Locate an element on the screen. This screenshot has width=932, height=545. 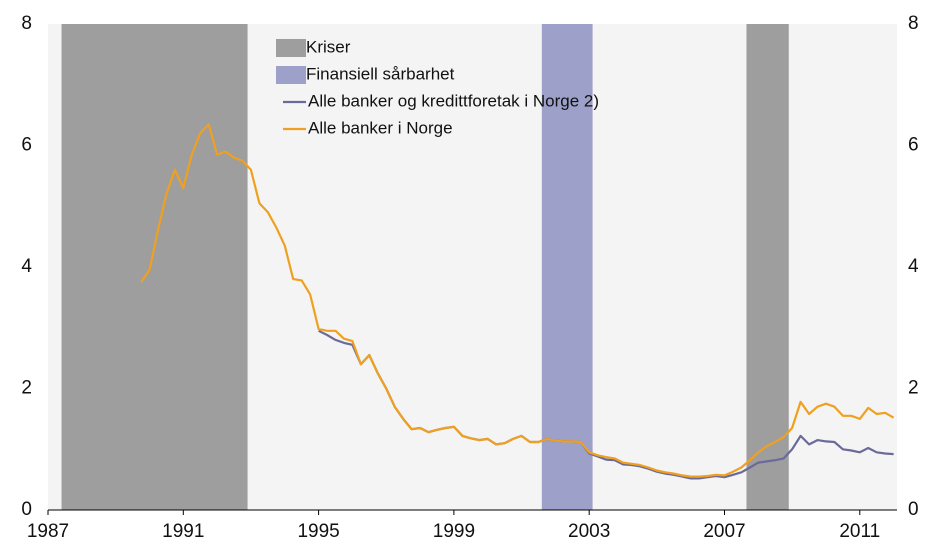
x-tick-label: 1999 is located at coordinates (454, 531).